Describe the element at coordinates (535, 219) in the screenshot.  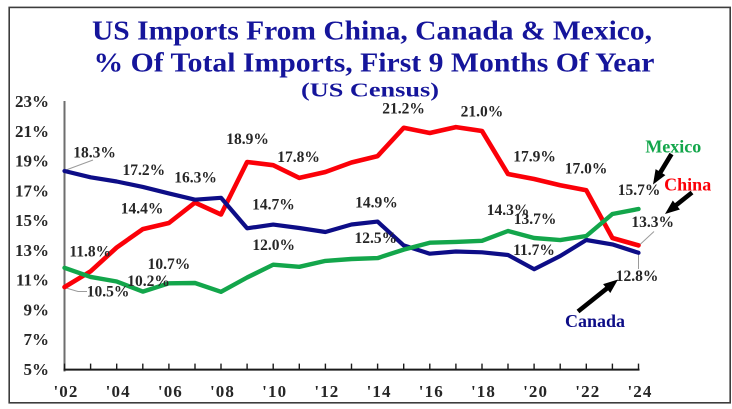
I see `svg-text: 13.7%` at that location.